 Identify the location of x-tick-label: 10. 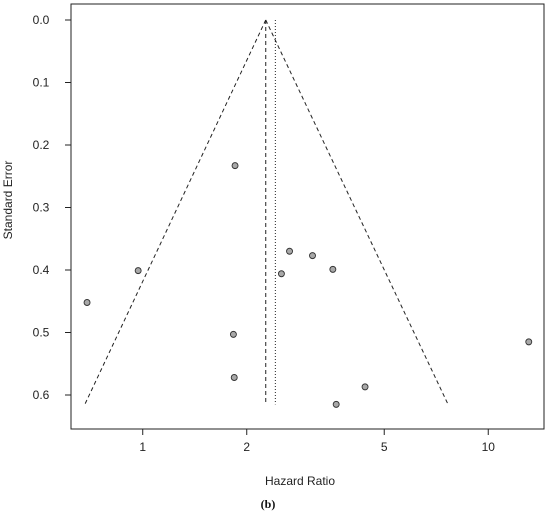
(489, 447).